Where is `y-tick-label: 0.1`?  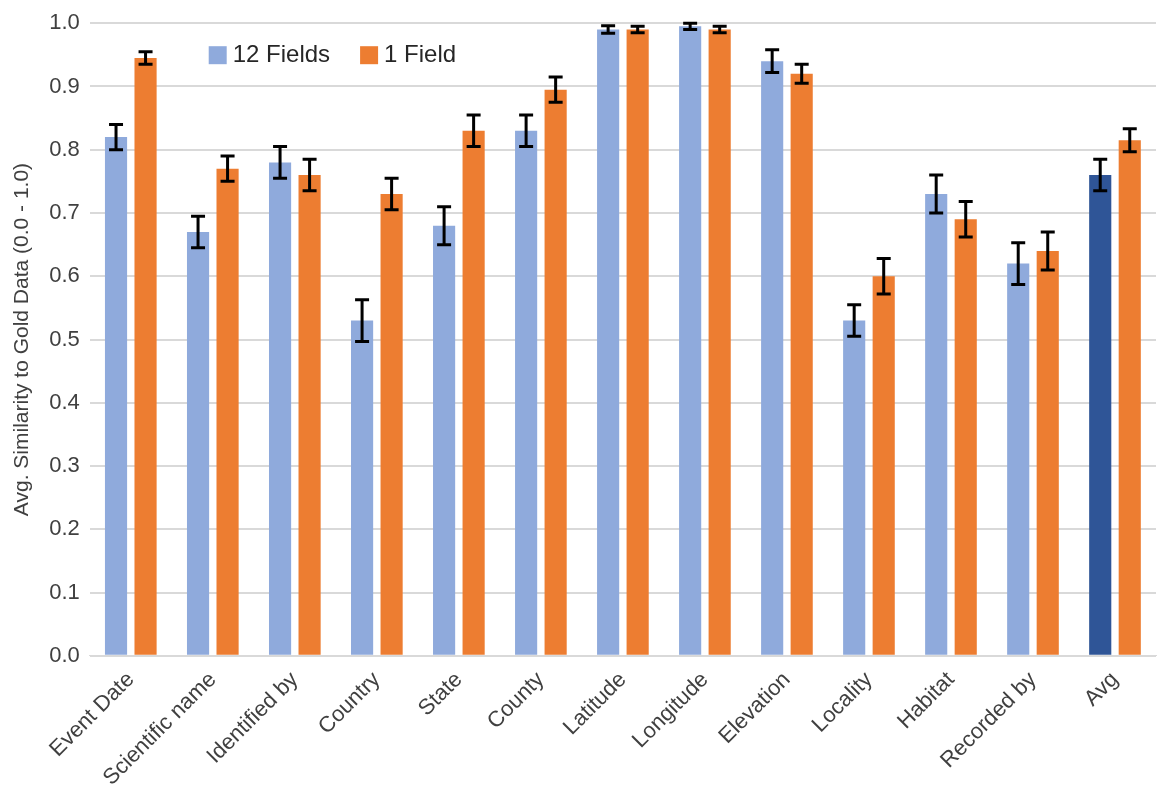
y-tick-label: 0.1 is located at coordinates (64, 591).